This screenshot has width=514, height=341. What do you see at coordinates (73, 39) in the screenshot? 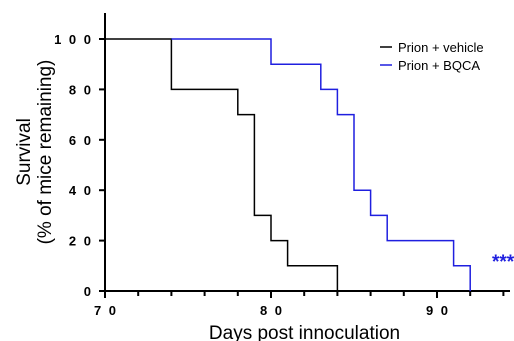
I see `y-tick-label: 1 0 0` at bounding box center [73, 39].